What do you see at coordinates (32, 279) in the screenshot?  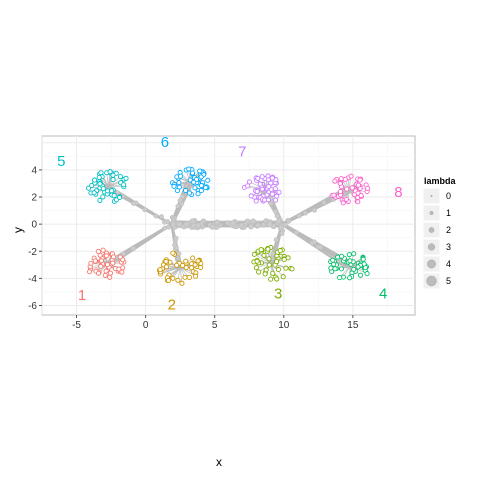 I see `y-tick-label: -4` at bounding box center [32, 279].